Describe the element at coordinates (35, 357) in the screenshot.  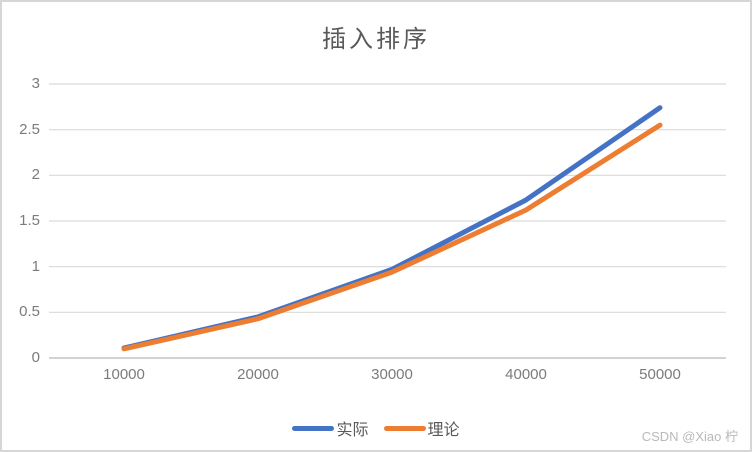
I see `y-tick-label: 0` at that location.